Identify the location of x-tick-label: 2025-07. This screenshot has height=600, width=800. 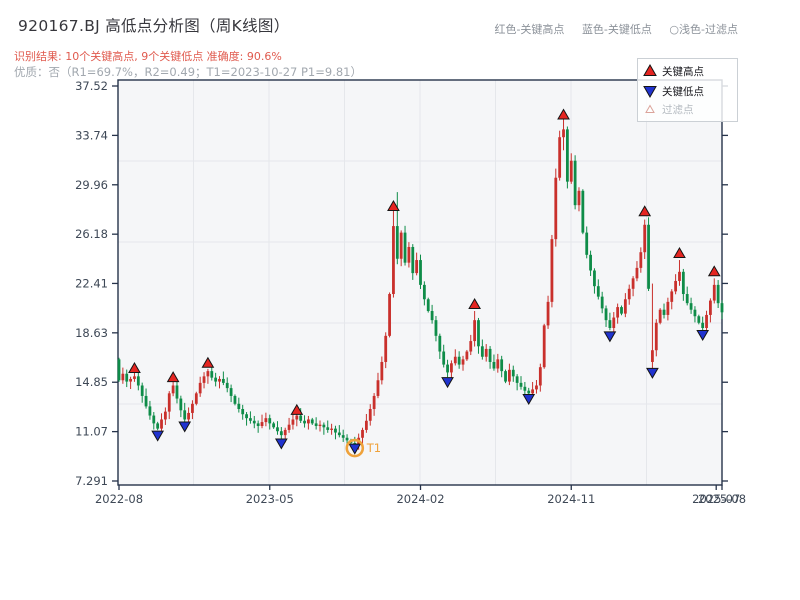
(716, 499).